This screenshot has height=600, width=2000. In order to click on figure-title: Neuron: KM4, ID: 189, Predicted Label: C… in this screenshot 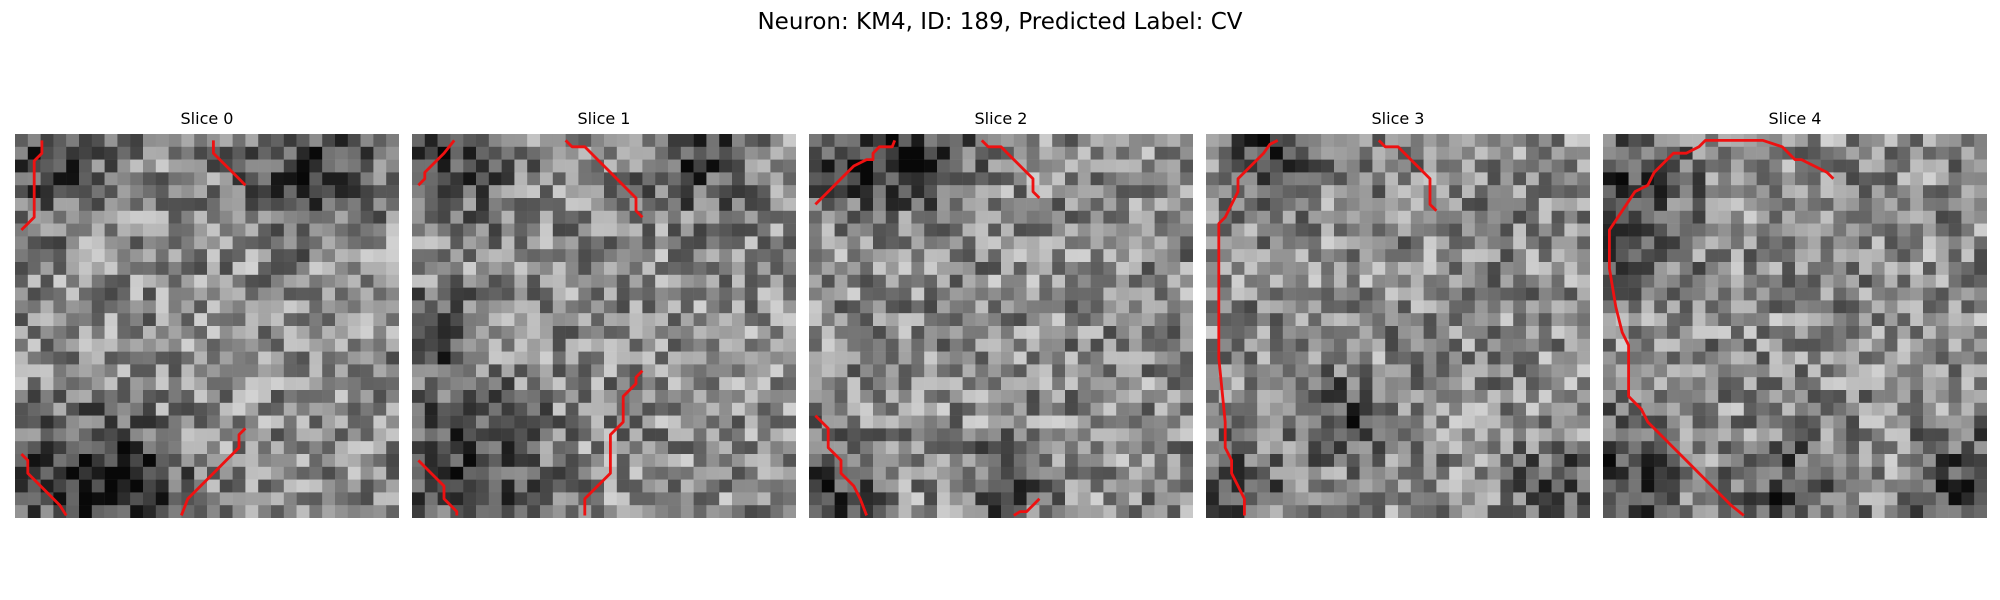, I will do `click(1000, 22)`.